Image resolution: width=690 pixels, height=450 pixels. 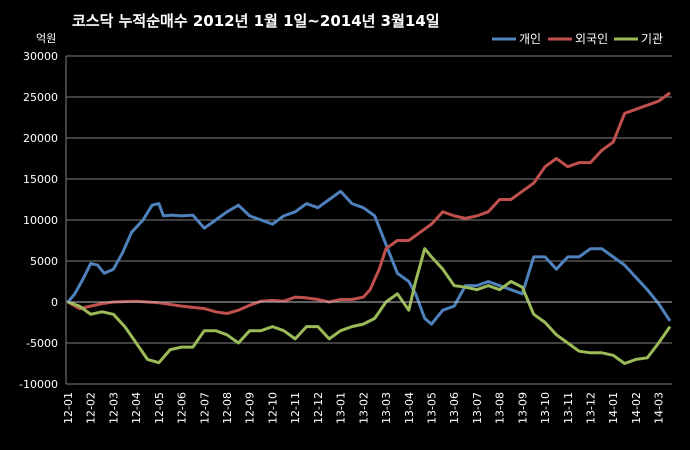 What do you see at coordinates (159, 408) in the screenshot?
I see `x-tick-label: 12-05` at bounding box center [159, 408].